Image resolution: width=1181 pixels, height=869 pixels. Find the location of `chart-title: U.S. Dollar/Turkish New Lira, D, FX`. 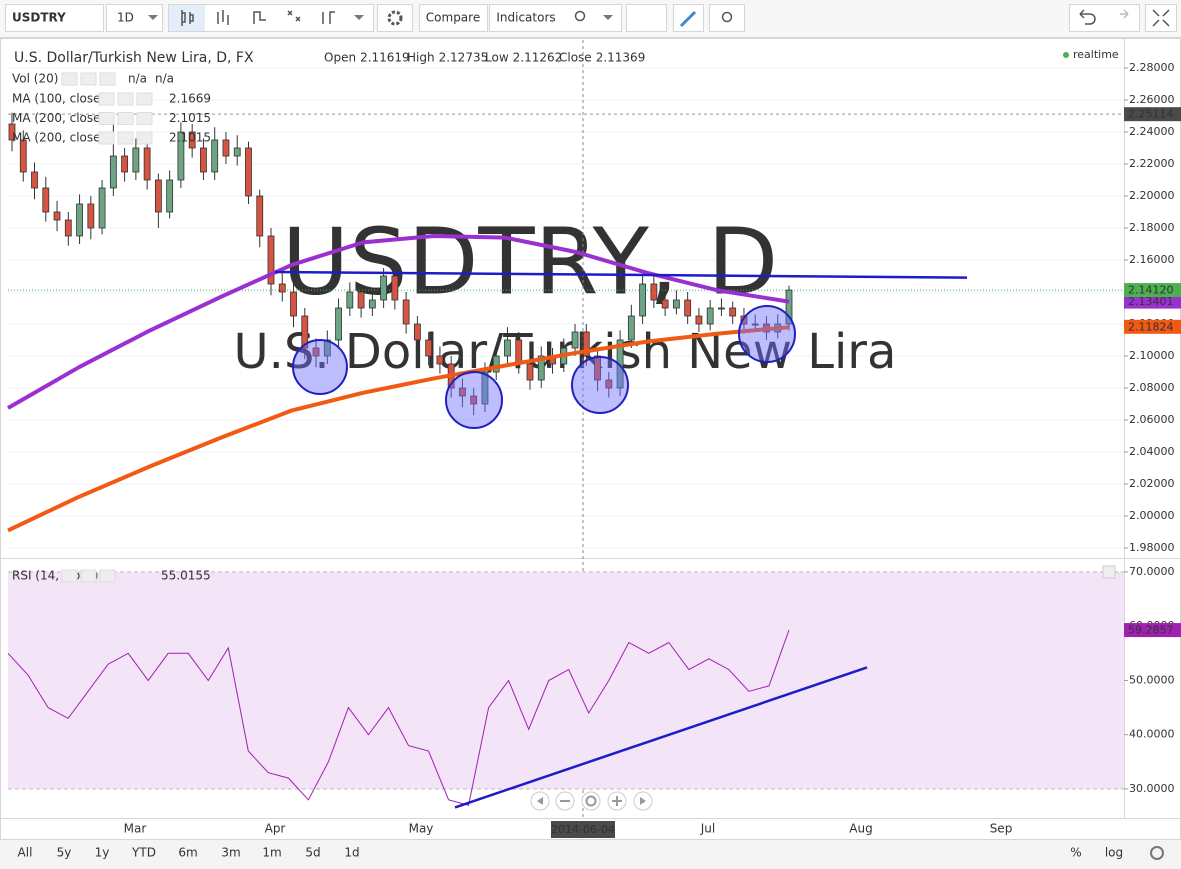

chart-title: U.S. Dollar/Turkish New Lira, D, FX is located at coordinates (134, 58).